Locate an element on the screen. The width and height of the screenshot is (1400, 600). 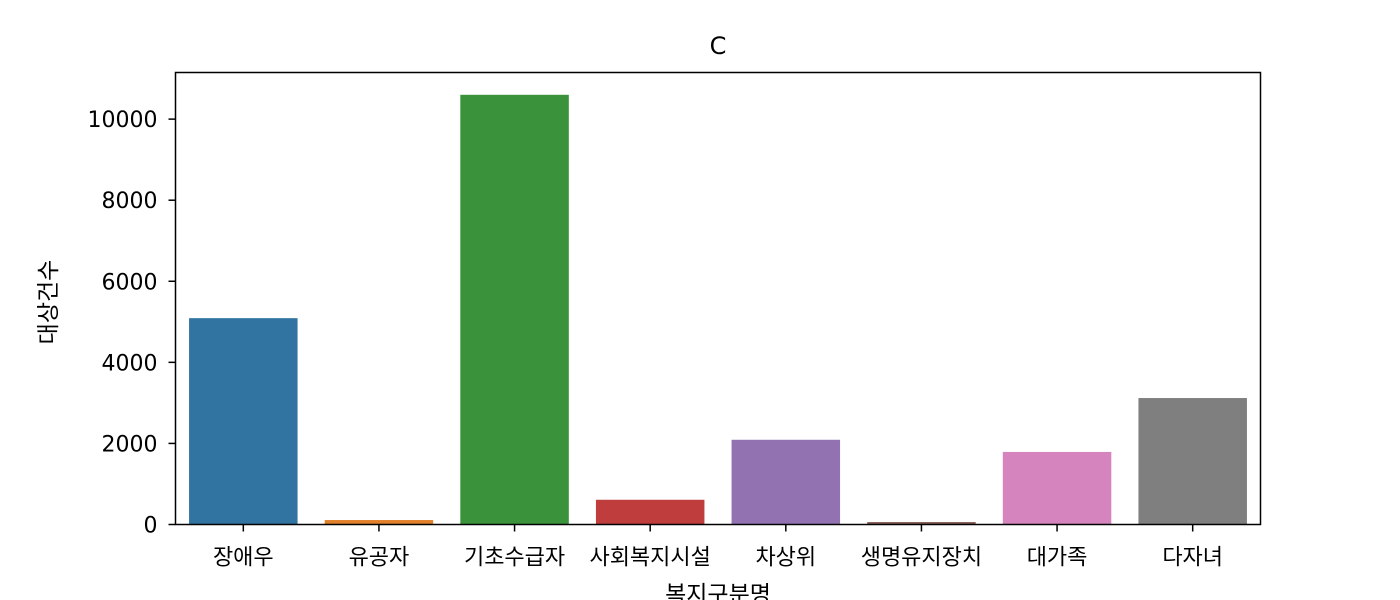
x-axis: 장애우 유공자 기초수급자 사회복지시설 차상위 생명유지장치 대가족 다자녀 is located at coordinates (718, 547).